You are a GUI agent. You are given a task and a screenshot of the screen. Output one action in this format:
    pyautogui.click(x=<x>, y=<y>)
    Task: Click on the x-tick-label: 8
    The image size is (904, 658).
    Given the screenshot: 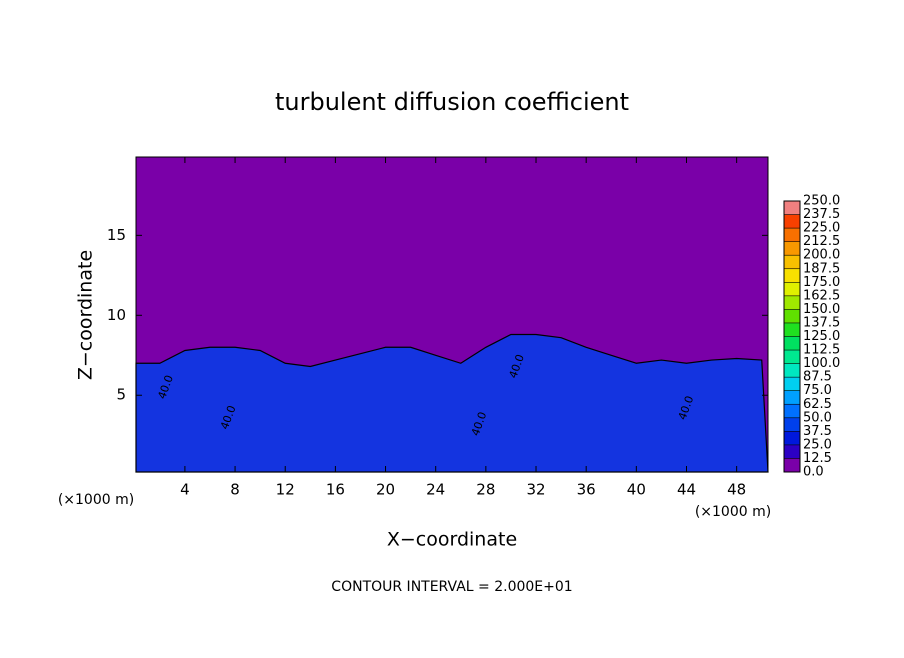 What is the action you would take?
    pyautogui.click(x=235, y=490)
    